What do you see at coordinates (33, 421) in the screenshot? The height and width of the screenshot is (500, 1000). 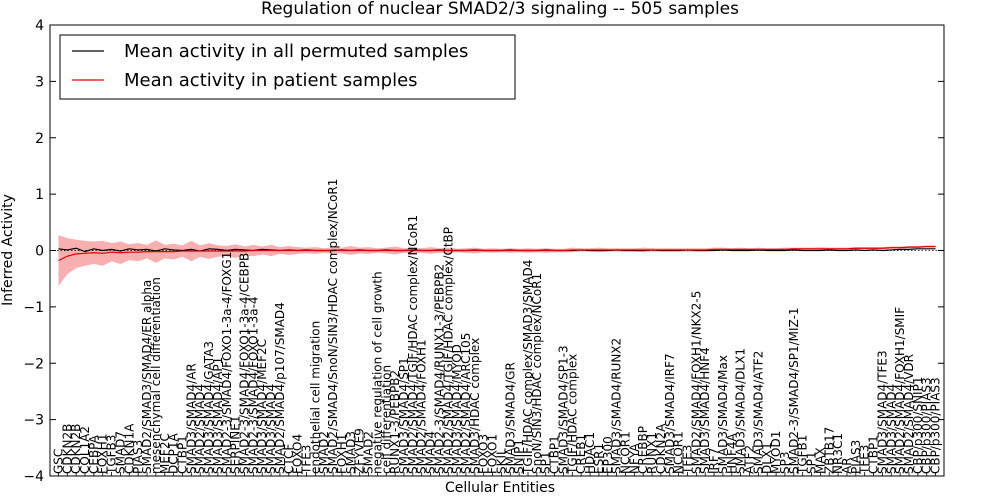 I see `y-tick-label: −3` at bounding box center [33, 421].